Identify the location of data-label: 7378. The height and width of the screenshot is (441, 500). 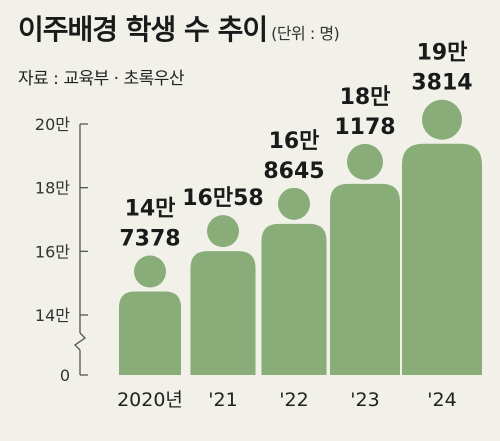
(149, 239).